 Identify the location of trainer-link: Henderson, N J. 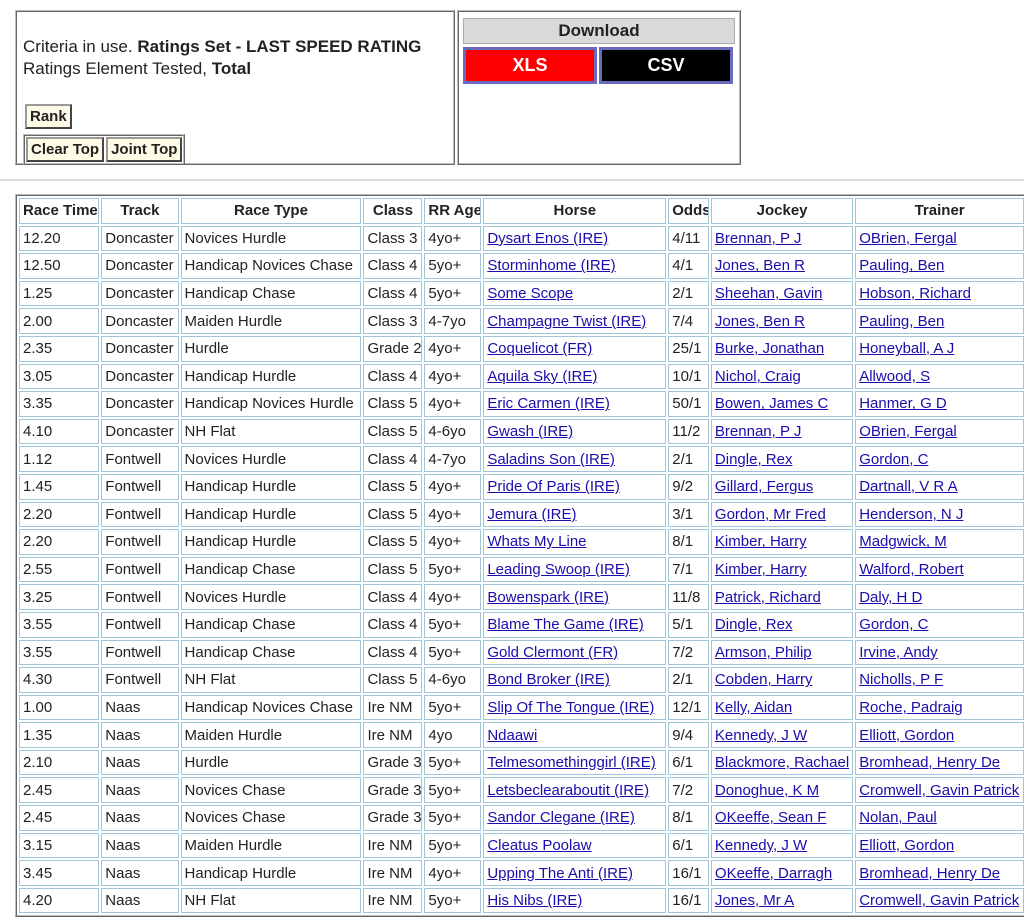
(911, 514).